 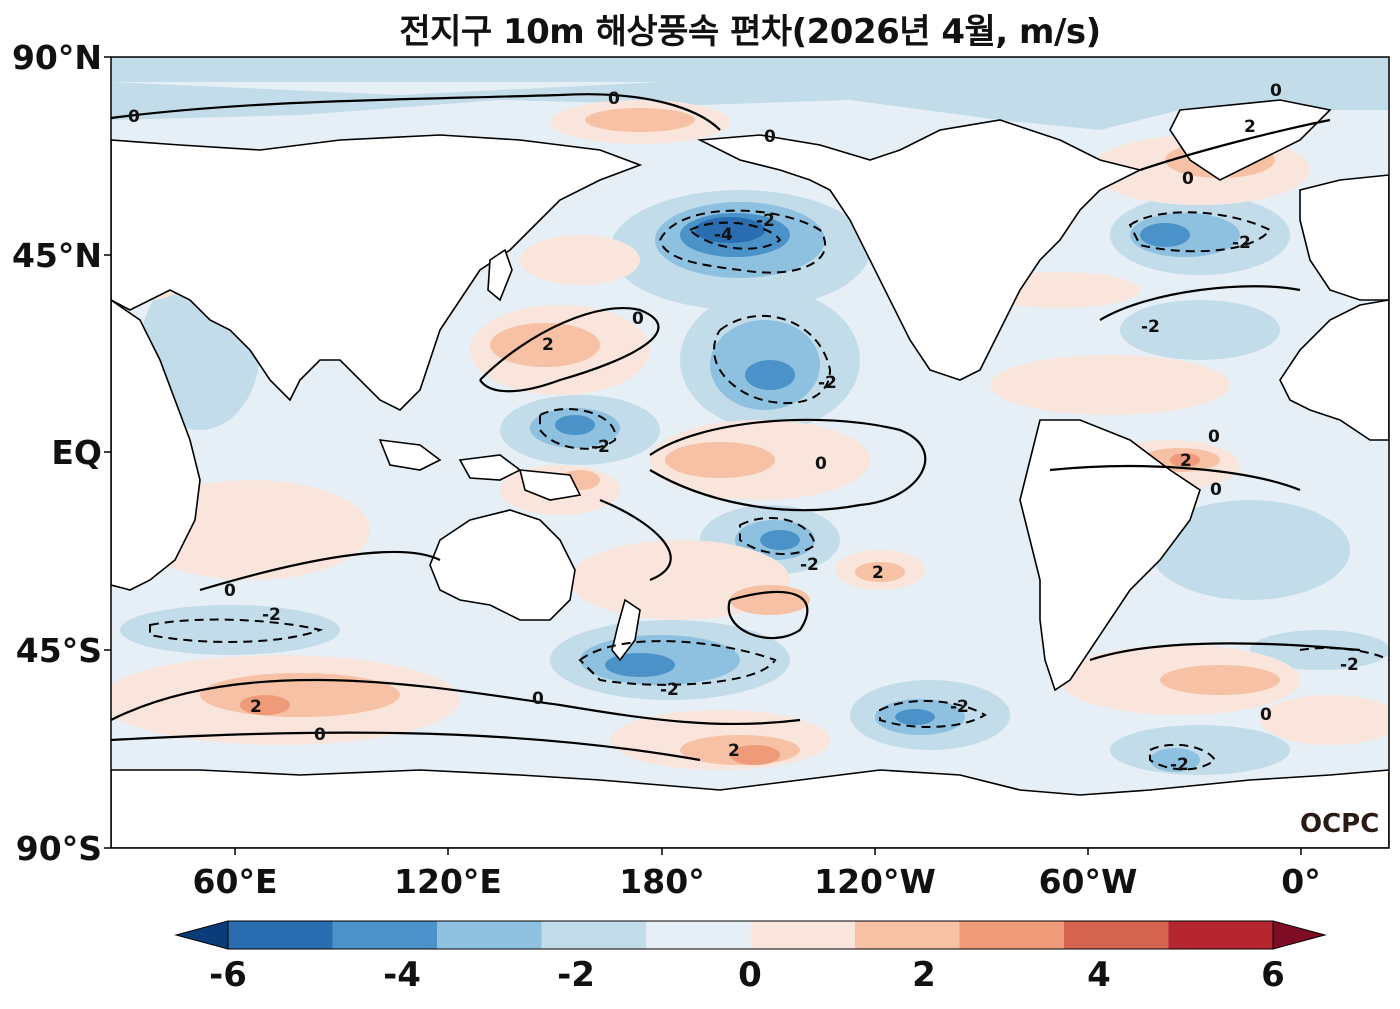 What do you see at coordinates (56, 57) in the screenshot?
I see `lat-label-90n: 90°N` at bounding box center [56, 57].